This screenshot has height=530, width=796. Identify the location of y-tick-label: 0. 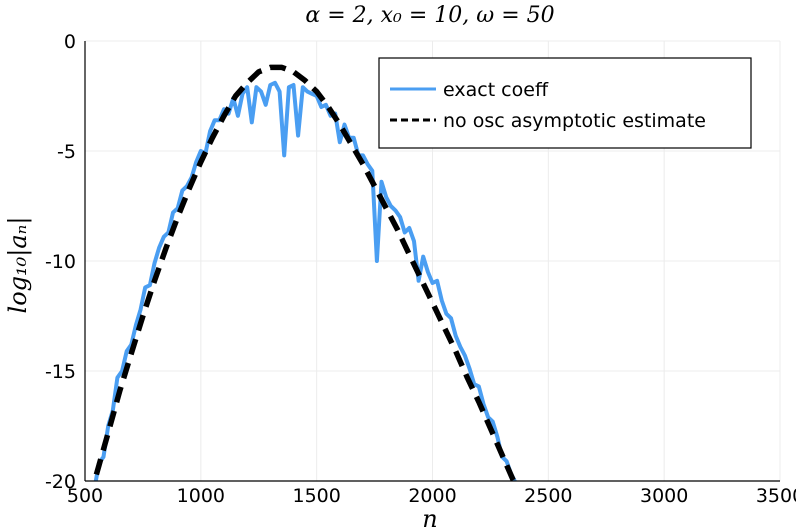
(70, 42).